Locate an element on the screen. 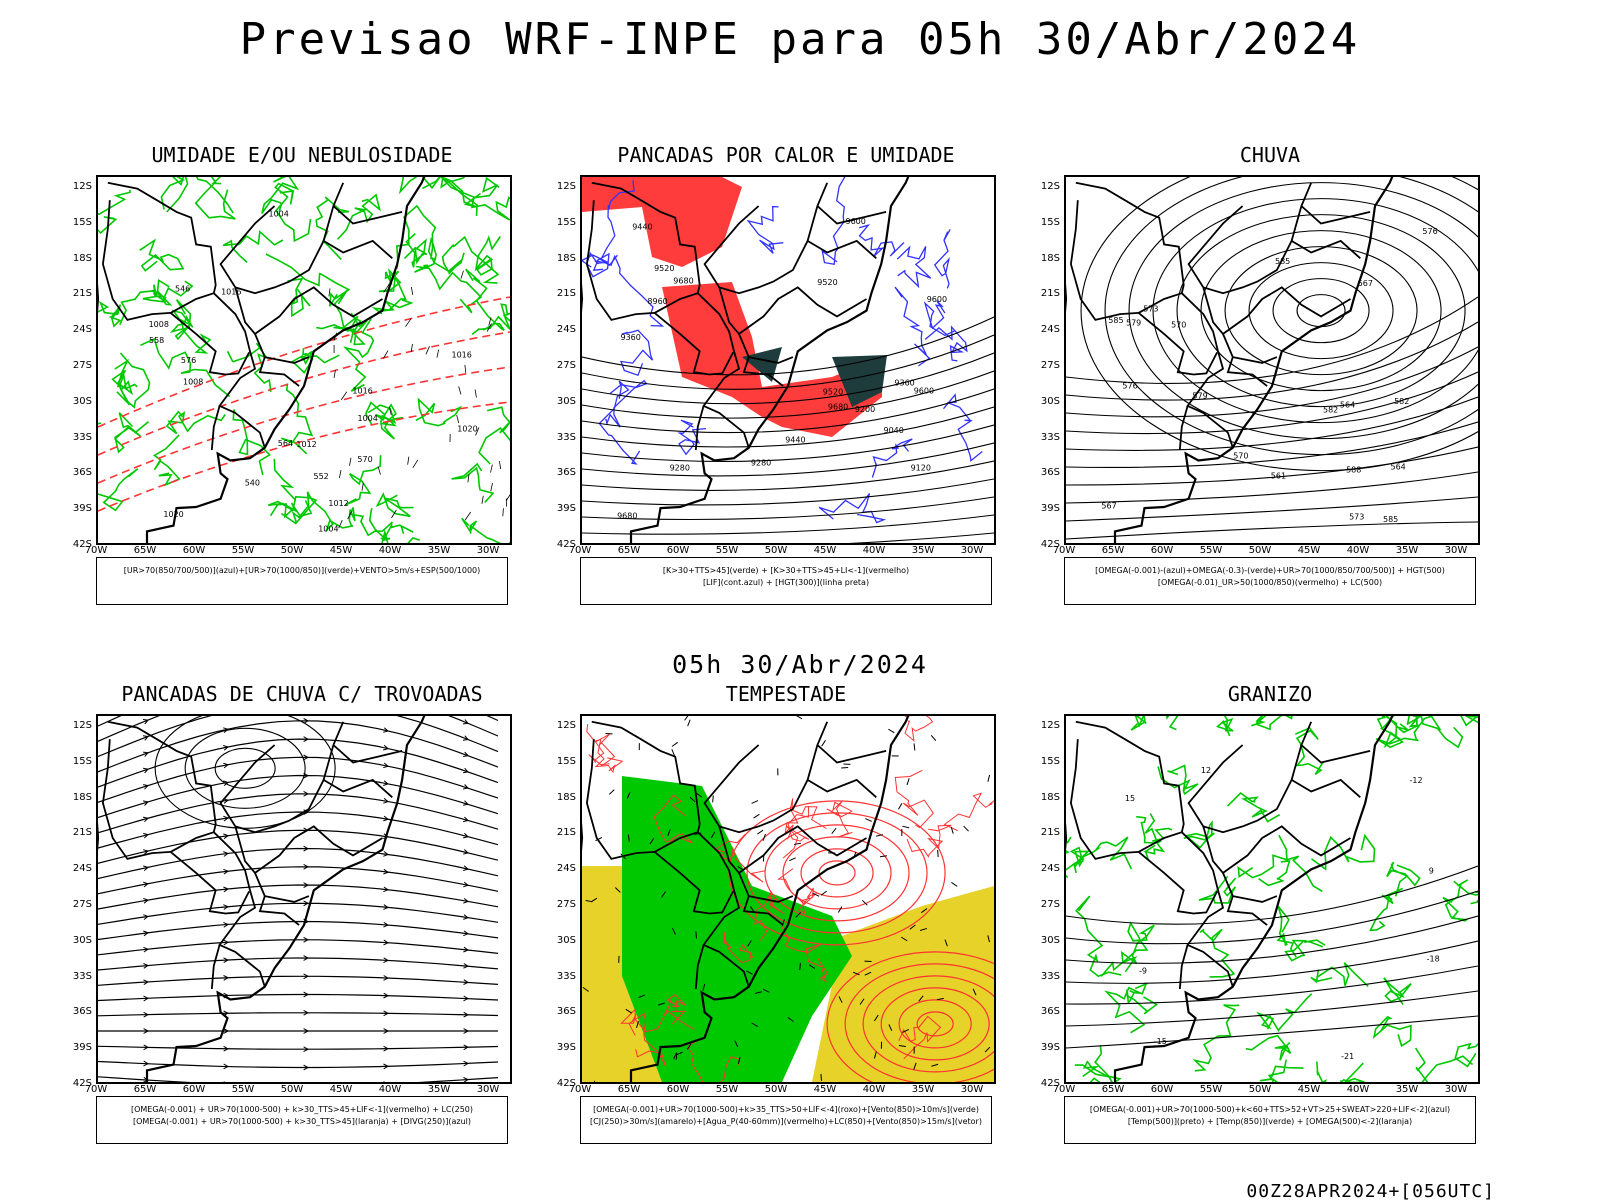  panel-title: PANCADAS POR CALOR E UMIDADE is located at coordinates (786, 155).